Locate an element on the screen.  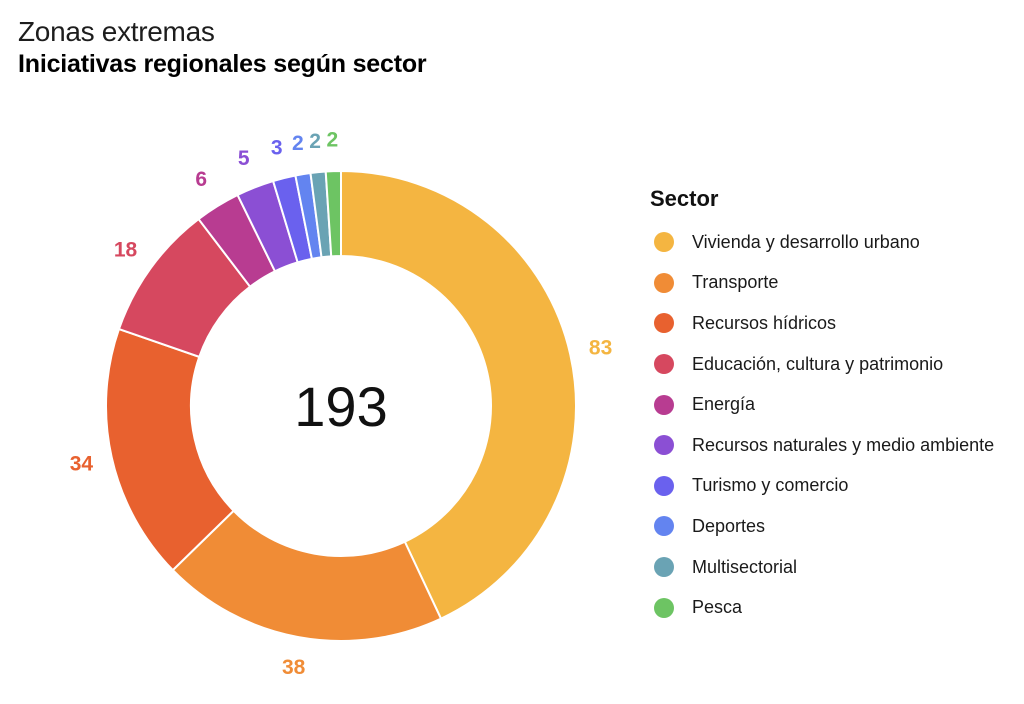
slice-value-label: 18 is located at coordinates (126, 249).